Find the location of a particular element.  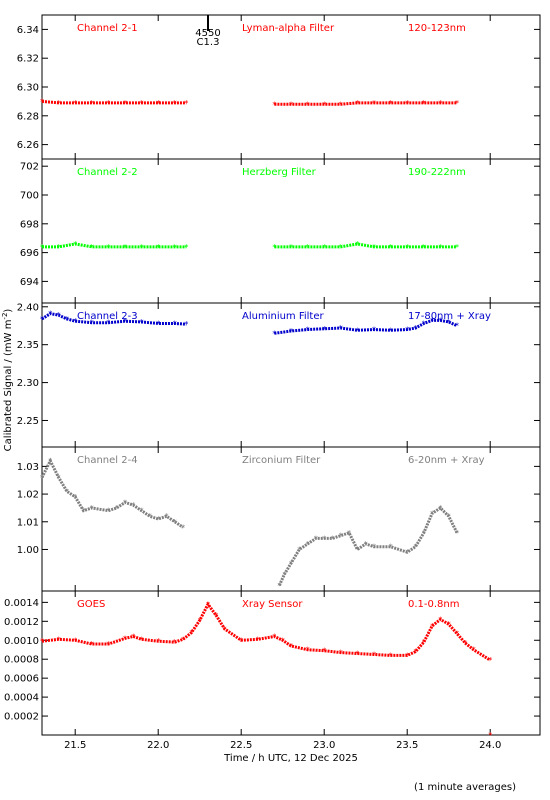

panel-band-label: 17-80nm + Xray is located at coordinates (449, 316).